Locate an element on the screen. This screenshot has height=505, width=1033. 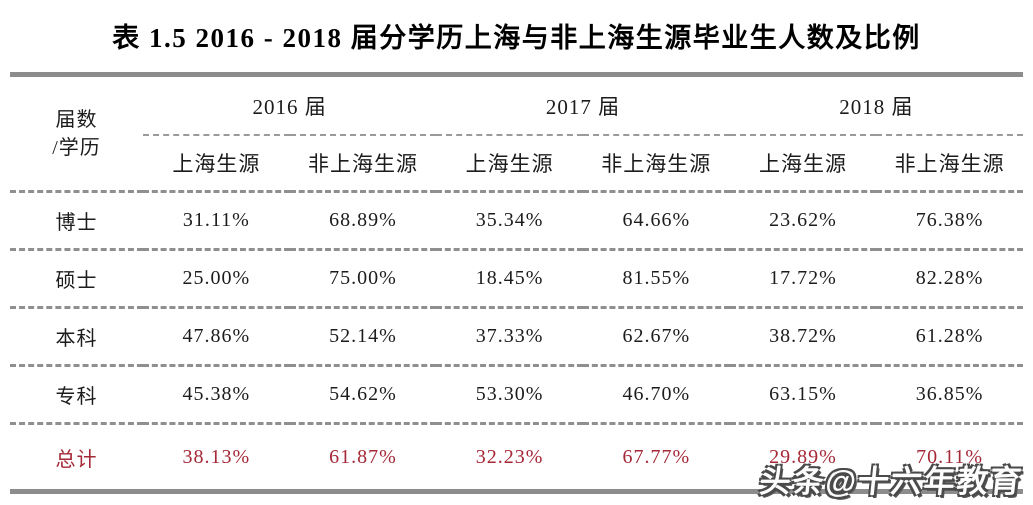
total-data-cell: 32.23% is located at coordinates (509, 456).